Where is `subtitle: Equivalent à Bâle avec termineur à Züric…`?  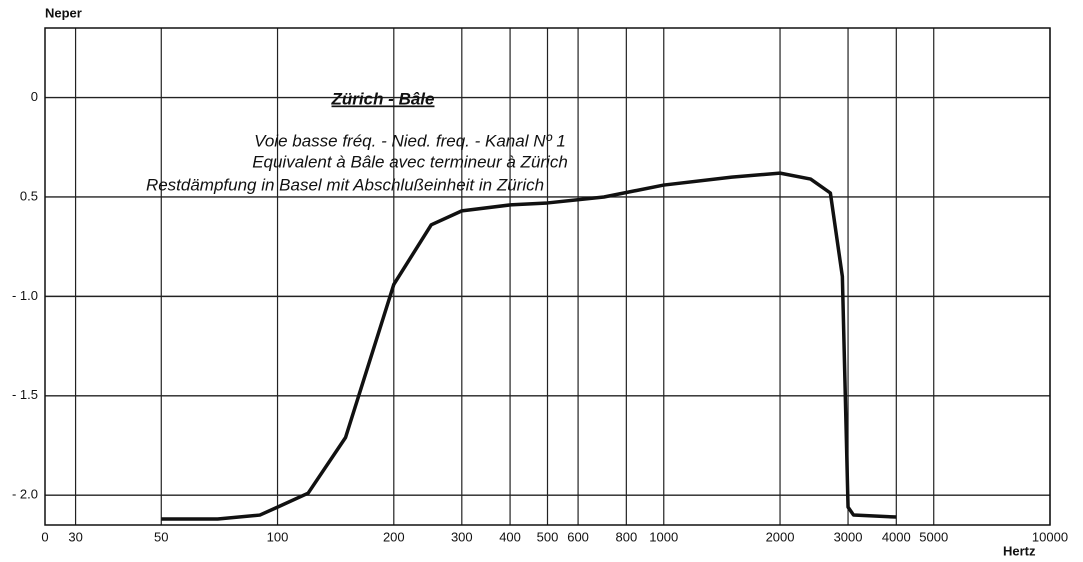 subtitle: Equivalent à Bâle avec termineur à Züric… is located at coordinates (410, 161).